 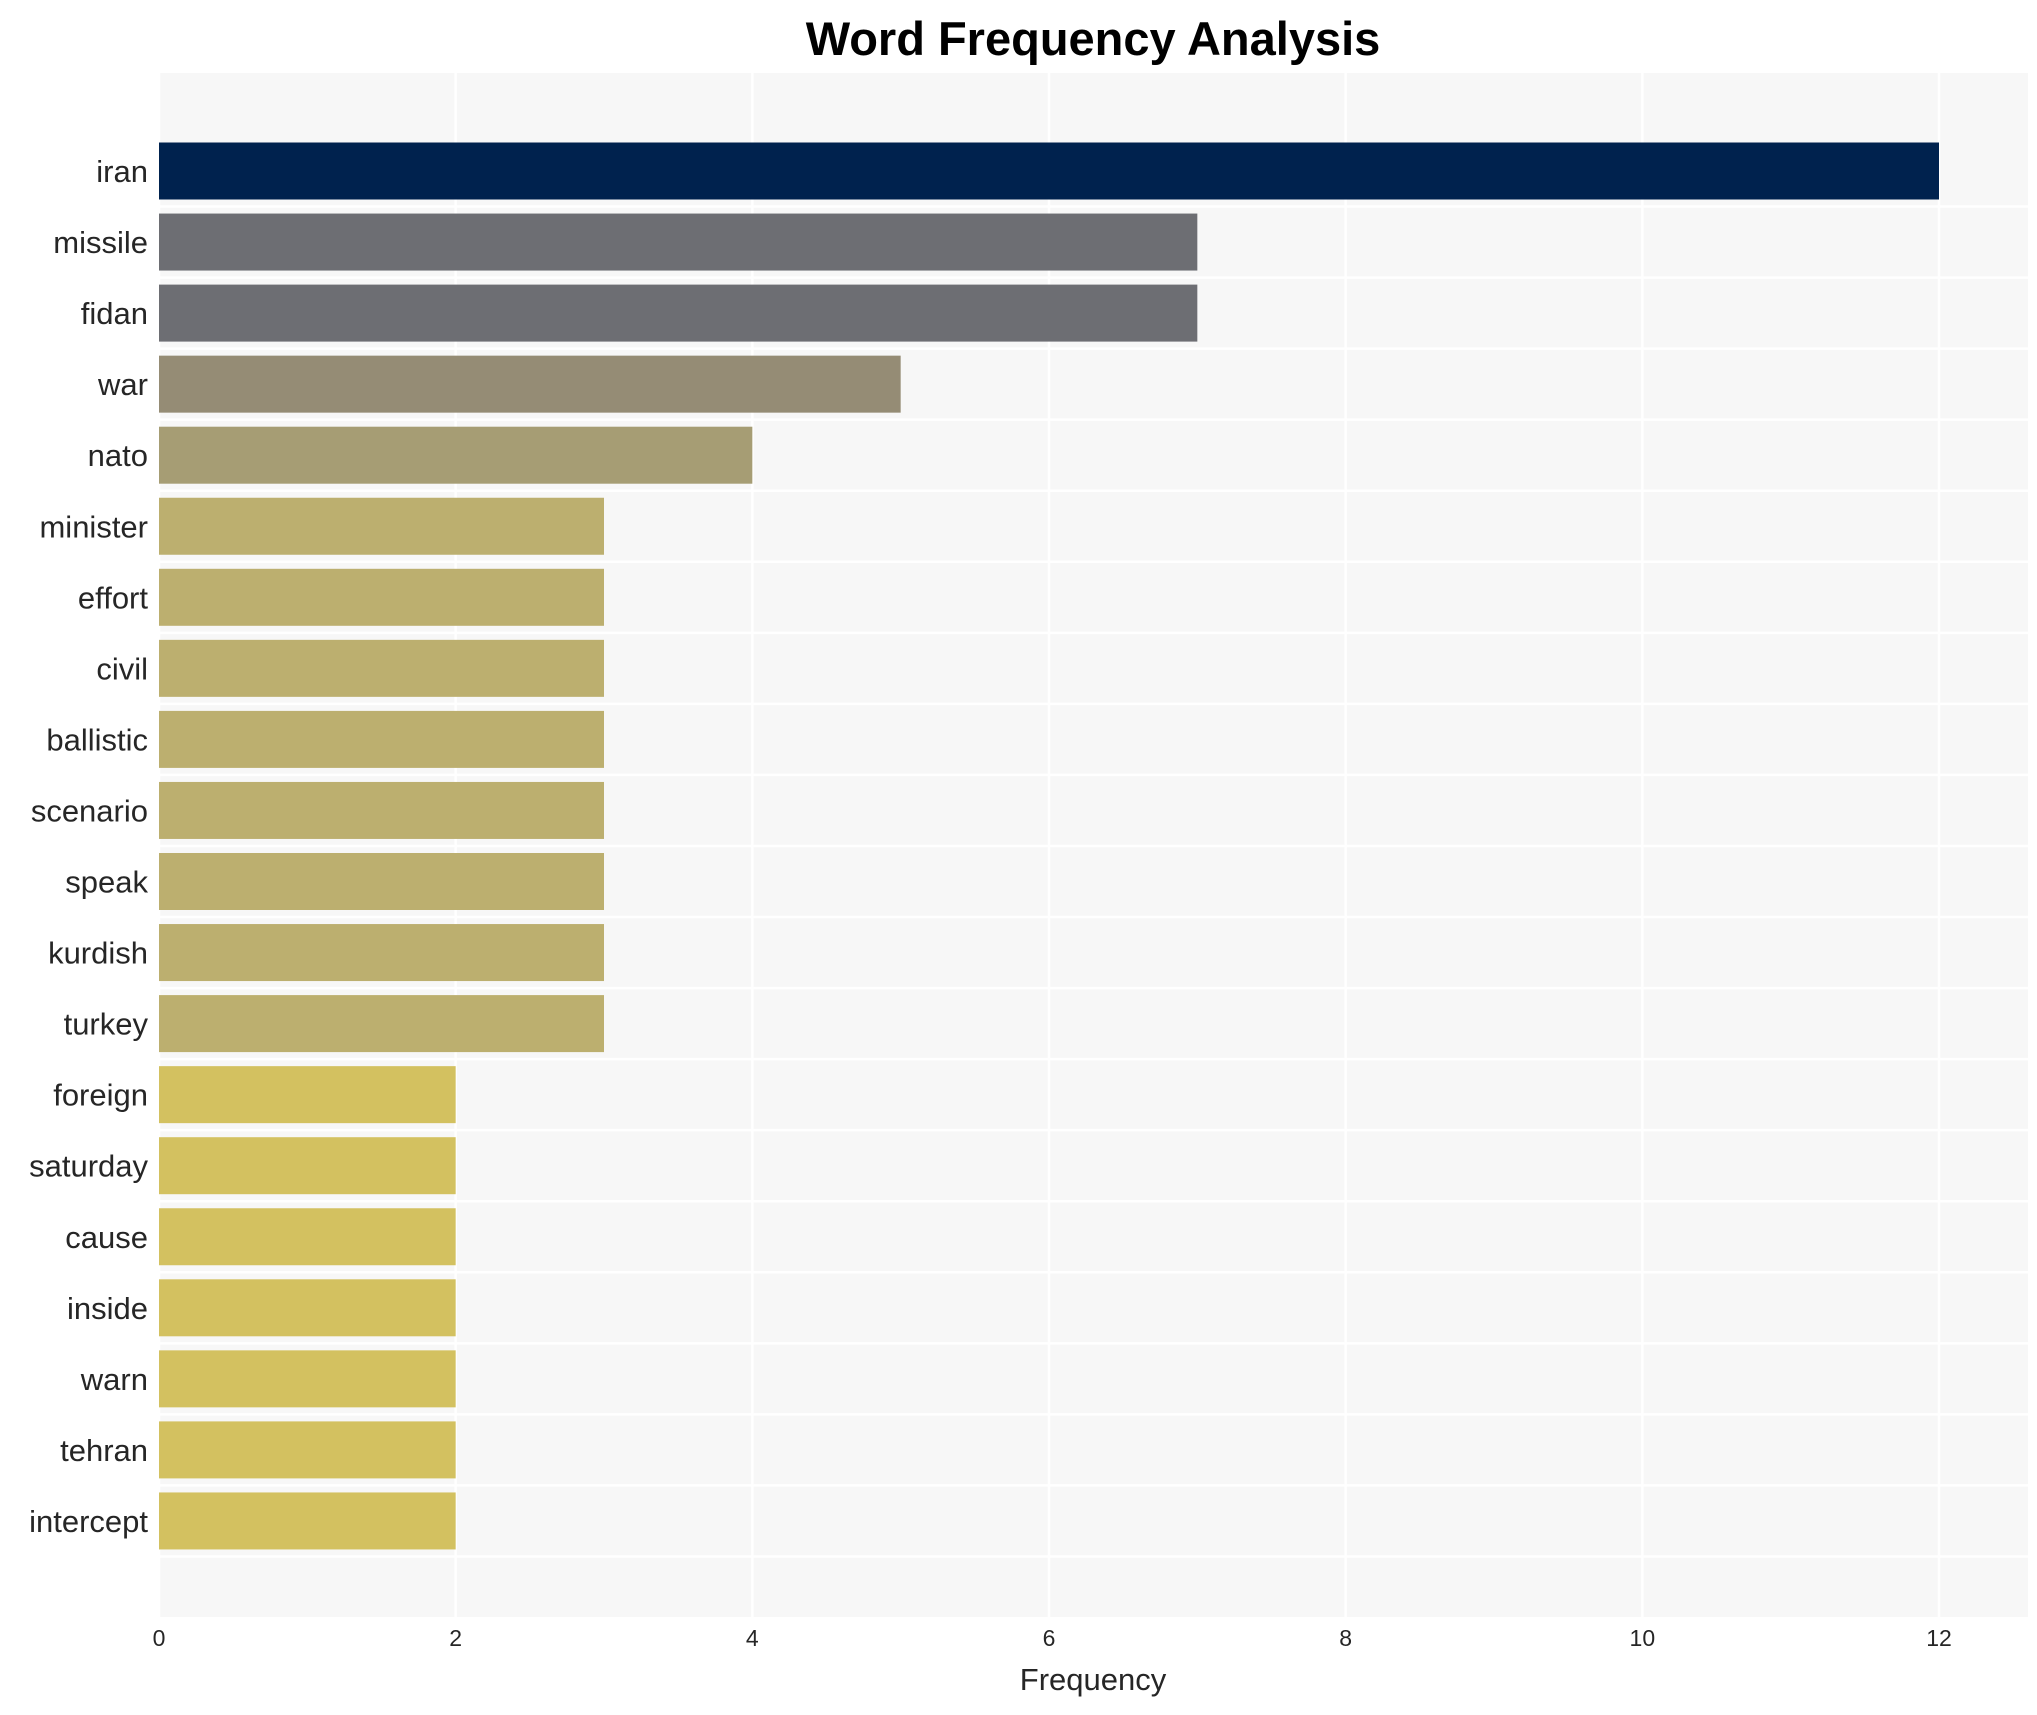 What do you see at coordinates (307, 1166) in the screenshot?
I see `bar-saturday` at bounding box center [307, 1166].